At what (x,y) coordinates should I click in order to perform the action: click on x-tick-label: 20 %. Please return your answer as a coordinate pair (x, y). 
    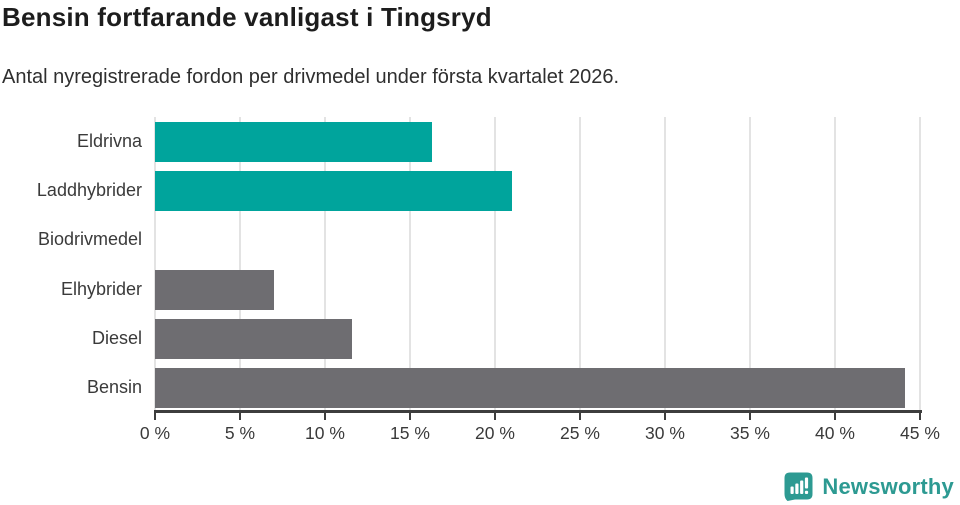
    Looking at the image, I should click on (495, 433).